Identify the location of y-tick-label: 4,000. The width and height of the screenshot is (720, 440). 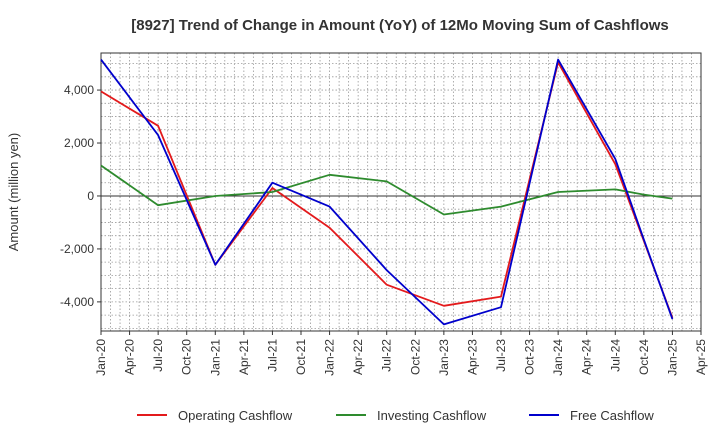
(79, 90).